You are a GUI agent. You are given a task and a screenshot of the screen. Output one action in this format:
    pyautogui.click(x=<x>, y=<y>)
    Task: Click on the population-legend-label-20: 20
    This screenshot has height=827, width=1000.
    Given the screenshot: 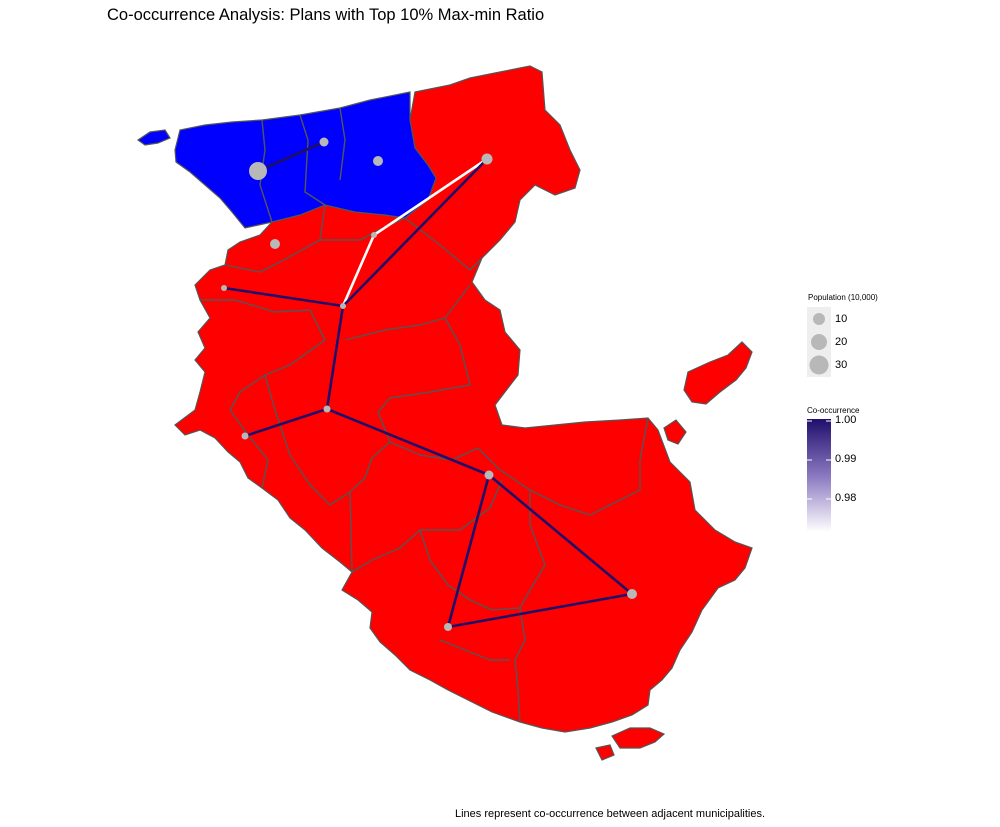 What is the action you would take?
    pyautogui.click(x=841, y=342)
    